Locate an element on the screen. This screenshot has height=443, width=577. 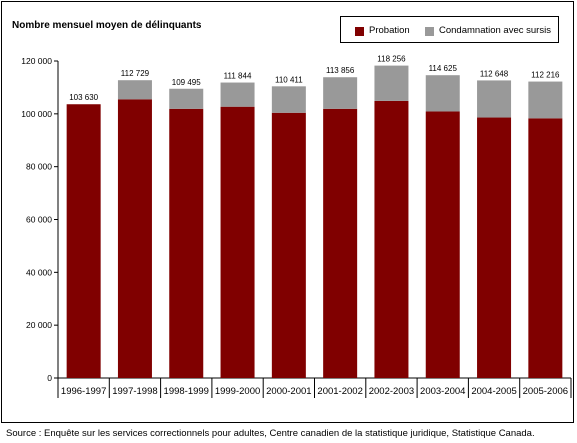
legend: Probation Condamnation avec sursis is located at coordinates (449, 29).